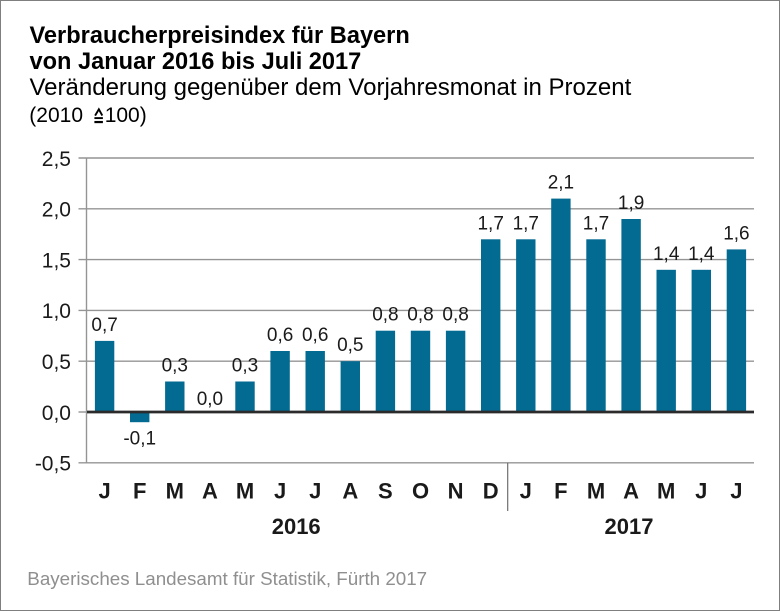  Describe the element at coordinates (456, 490) in the screenshot. I see `svg-text: N` at that location.